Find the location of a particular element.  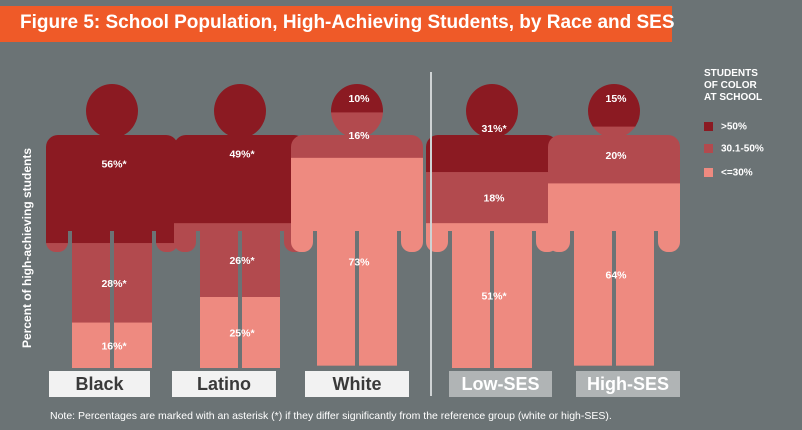

legend-title: STUDENTS OF COLOR AT SCHOOL is located at coordinates (751, 86).